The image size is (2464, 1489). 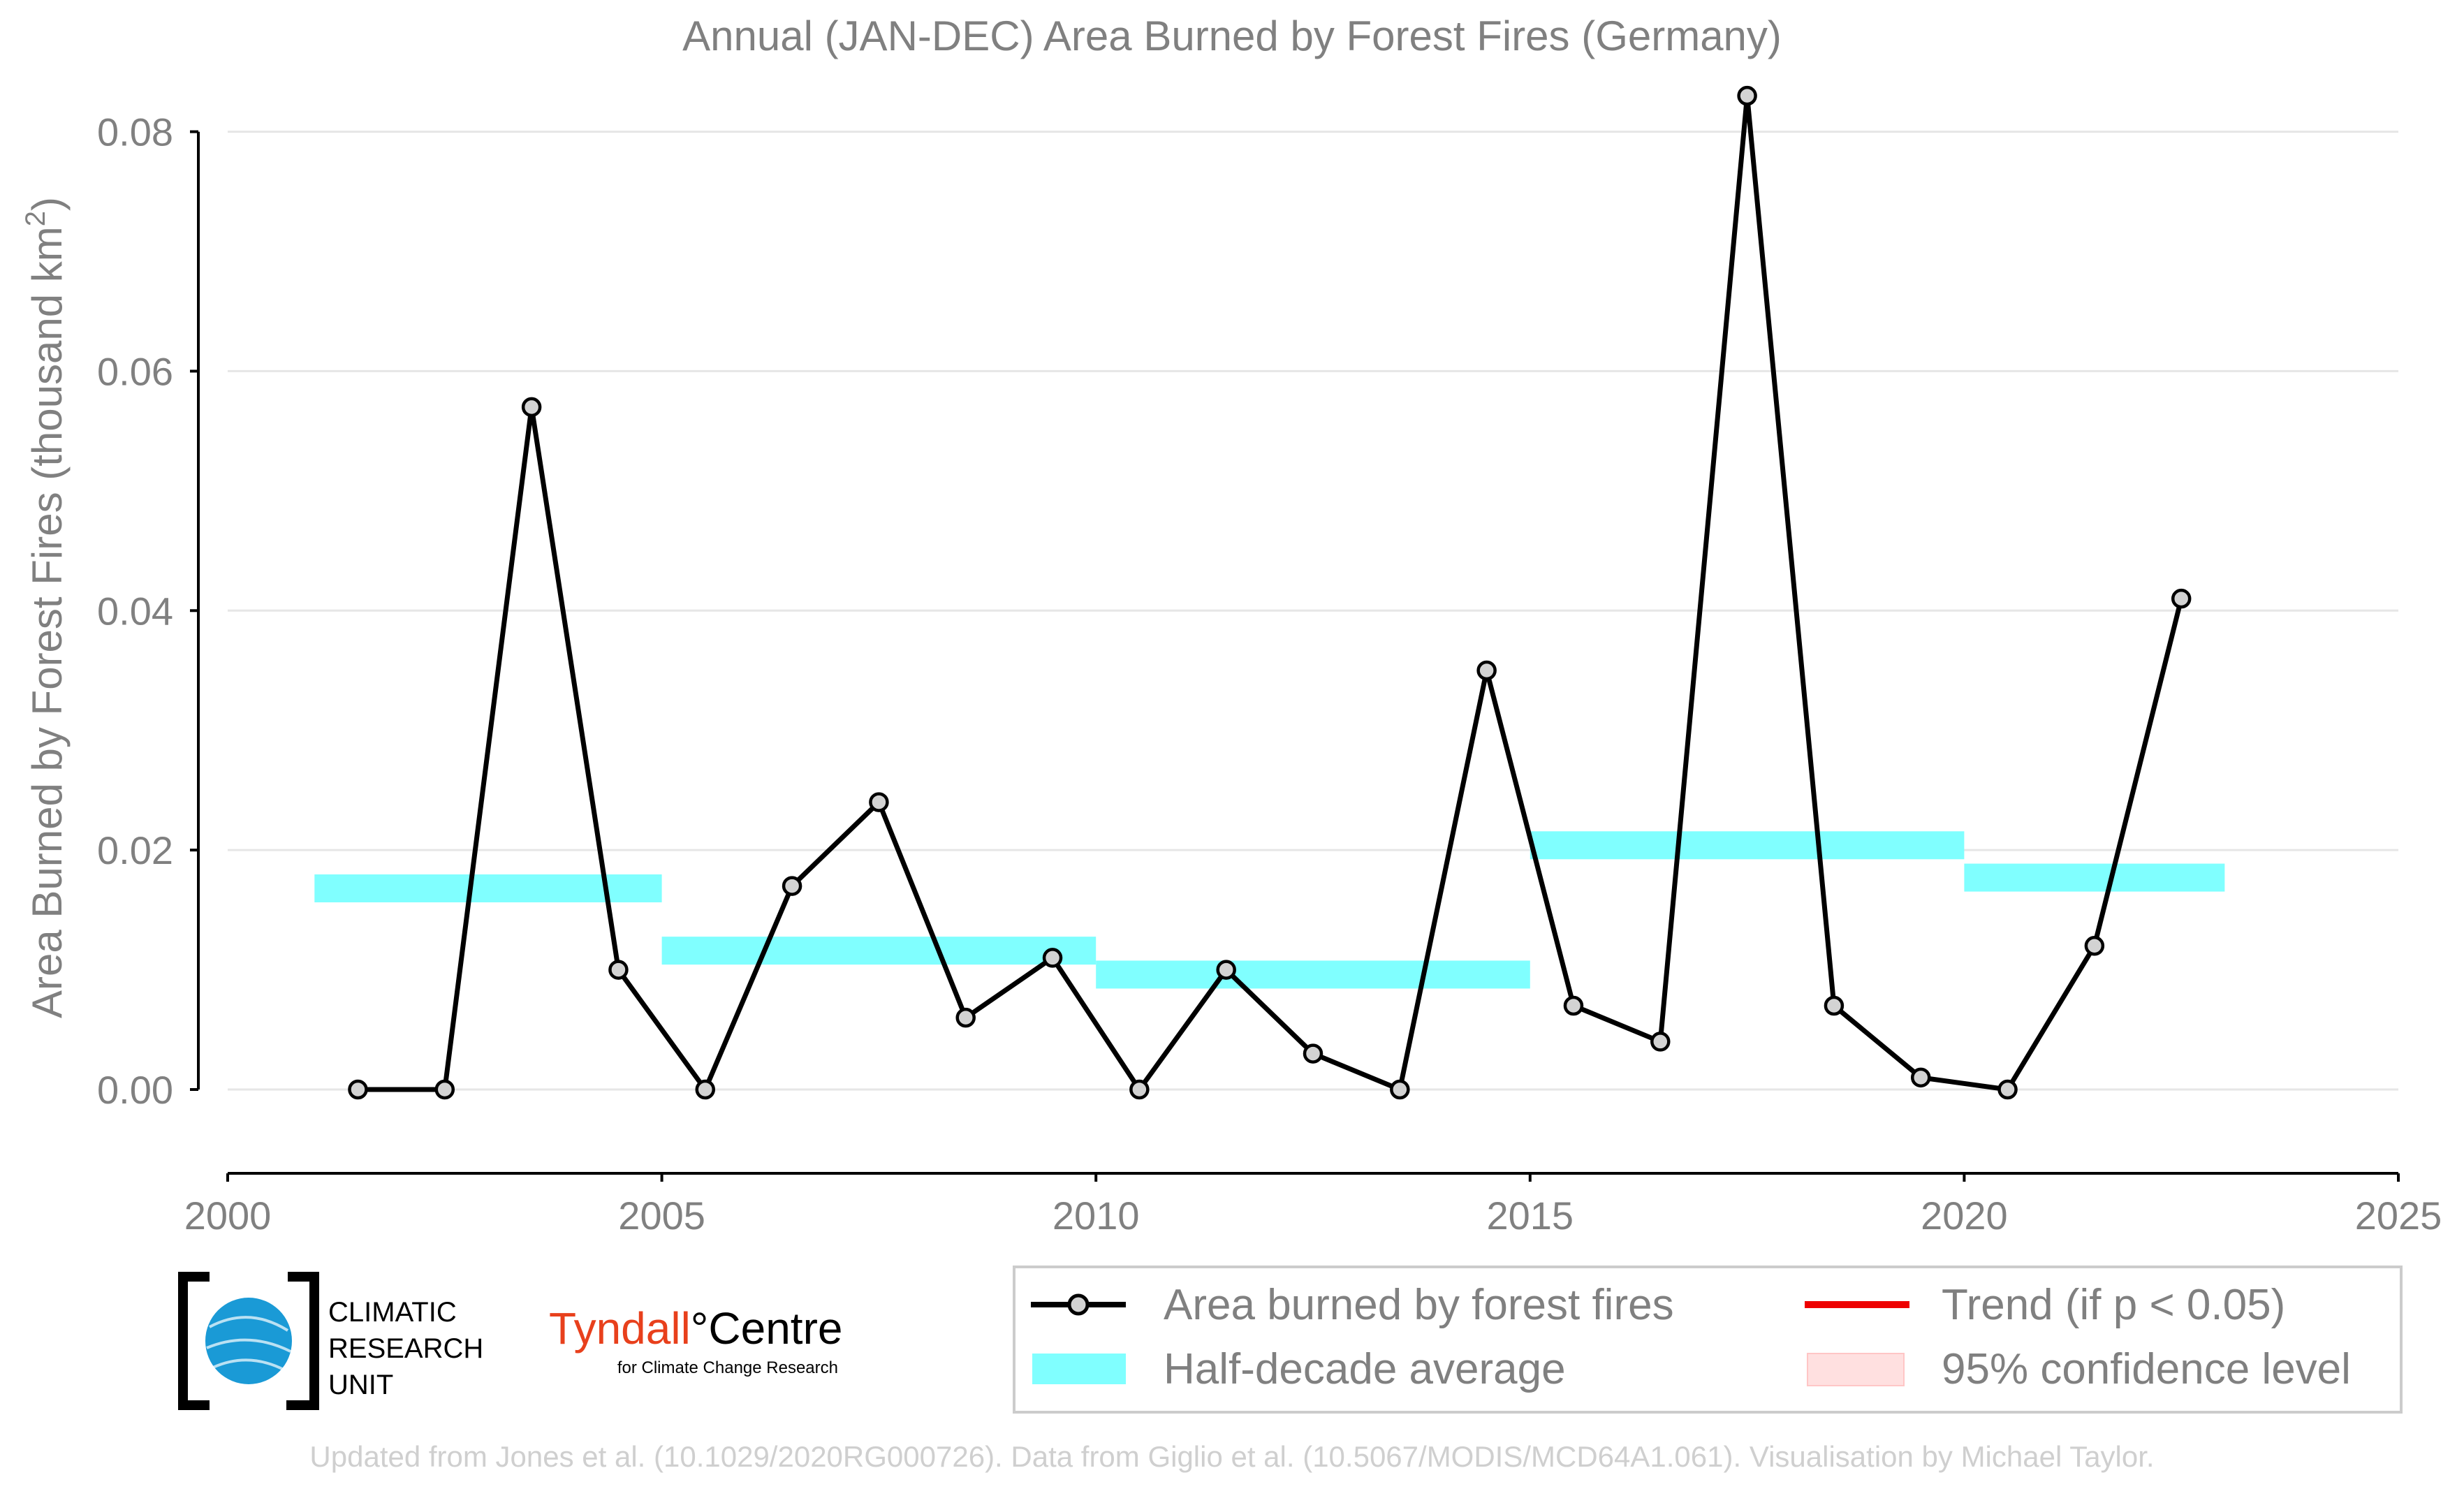 What do you see at coordinates (2398, 1216) in the screenshot?
I see `x-tick-label: 2025` at bounding box center [2398, 1216].